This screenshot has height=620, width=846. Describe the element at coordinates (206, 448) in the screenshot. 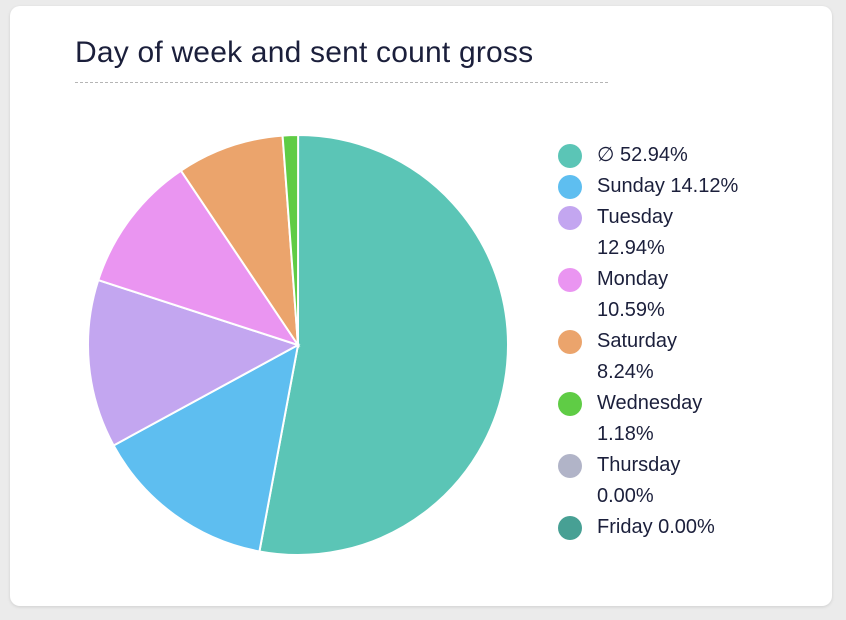

I see `pie-slice-sunday` at that location.